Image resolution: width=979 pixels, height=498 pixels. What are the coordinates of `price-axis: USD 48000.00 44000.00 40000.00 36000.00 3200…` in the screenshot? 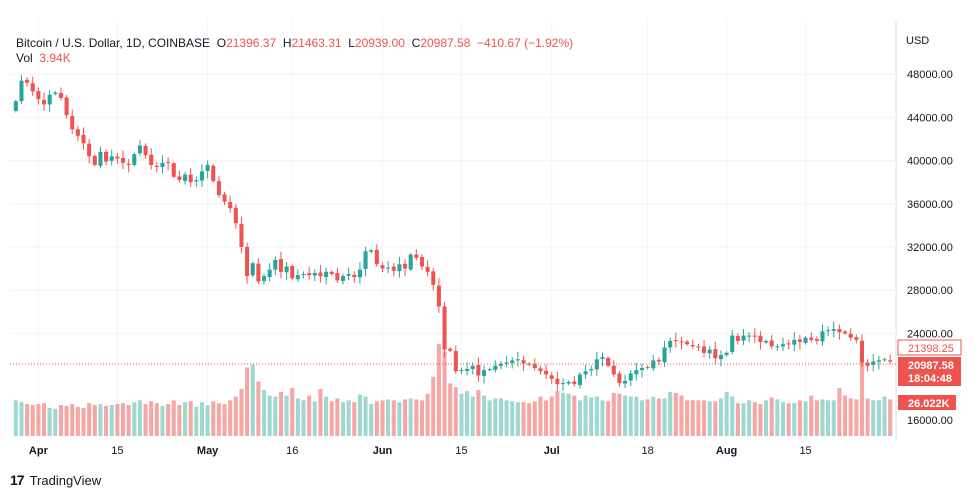 It's located at (929, 231).